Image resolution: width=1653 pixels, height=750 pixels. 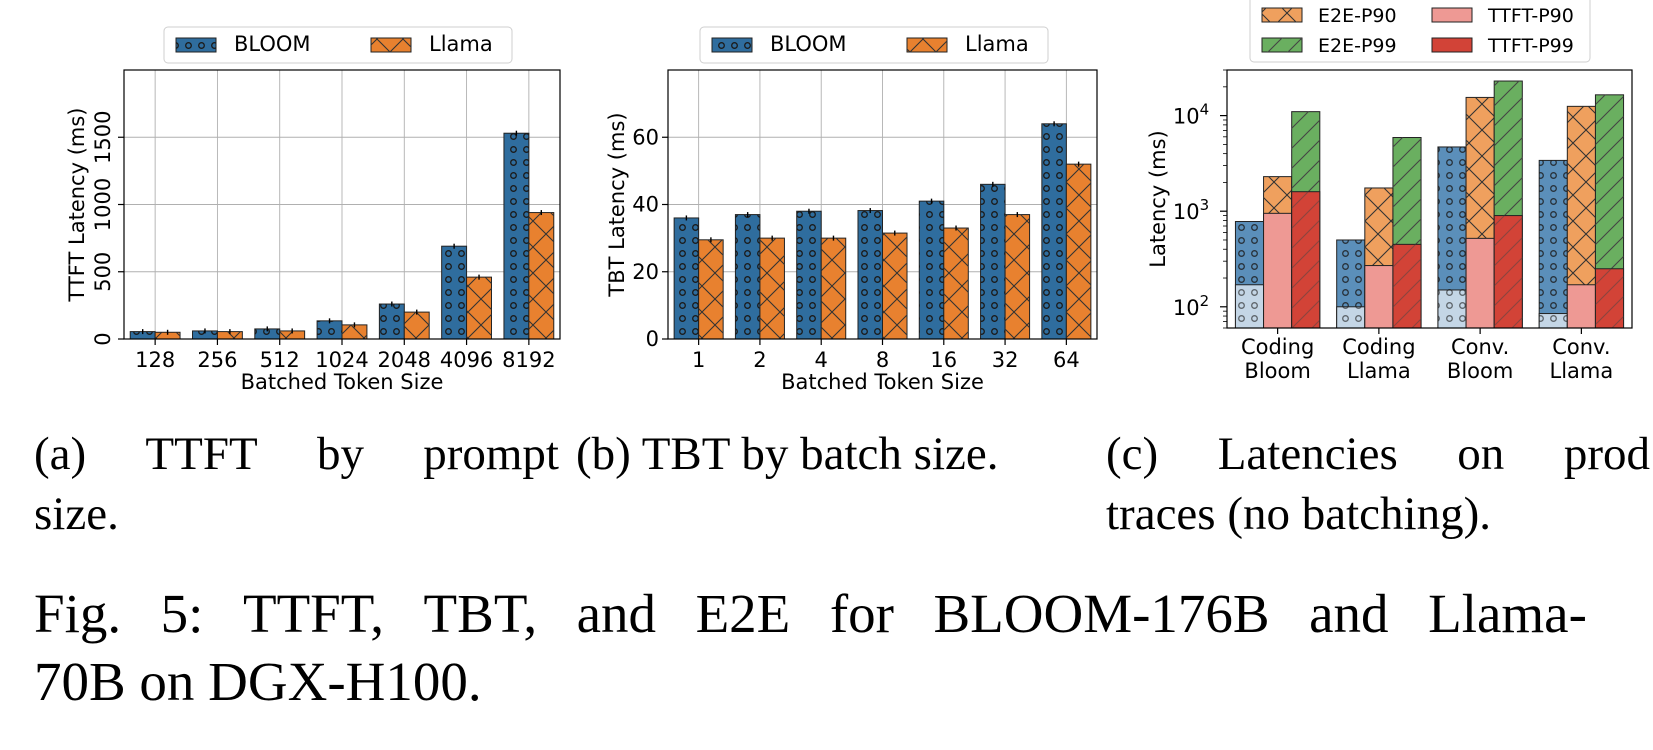 What do you see at coordinates (103, 272) in the screenshot?
I see `chart-a-ytick-label: 500` at bounding box center [103, 272].